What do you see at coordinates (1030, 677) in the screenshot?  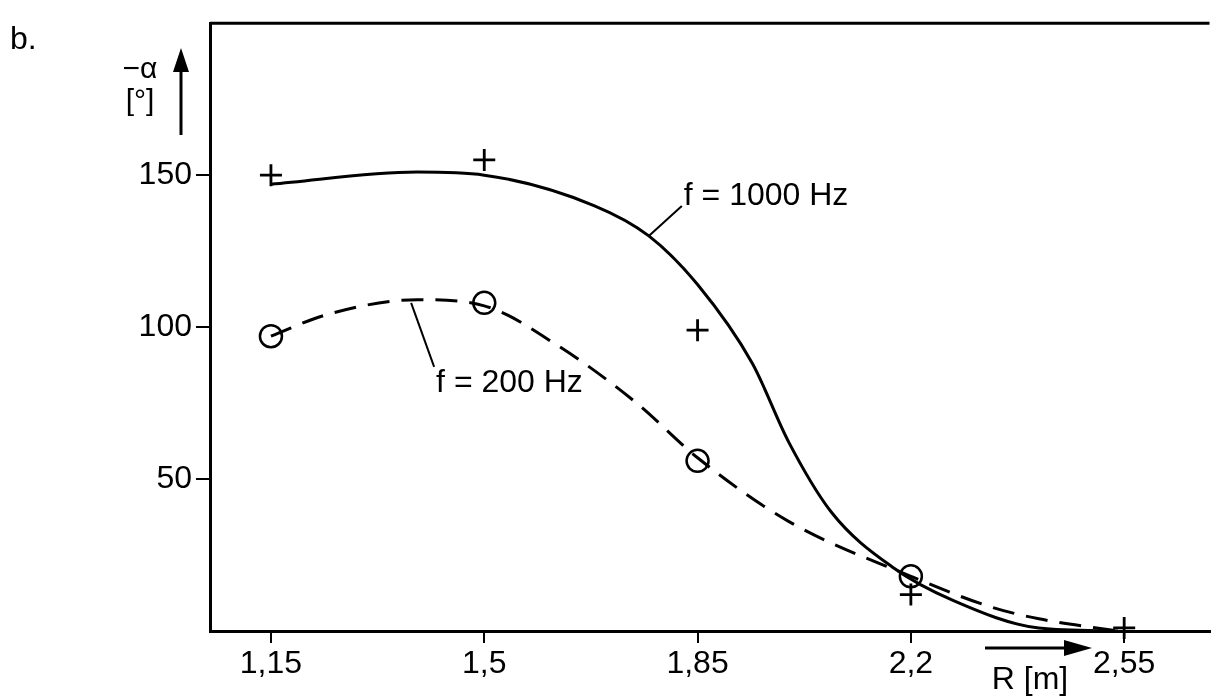 I see `x-axis-title: R [m]` at bounding box center [1030, 677].